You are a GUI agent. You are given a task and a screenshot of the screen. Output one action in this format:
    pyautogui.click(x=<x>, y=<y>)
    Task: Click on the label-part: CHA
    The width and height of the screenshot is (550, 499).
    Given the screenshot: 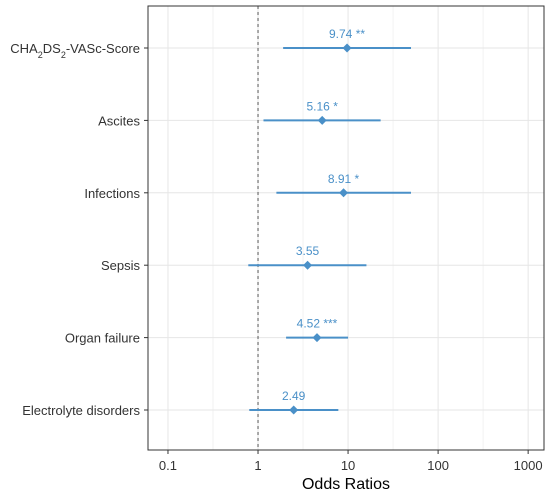 What is the action you would take?
    pyautogui.click(x=24, y=48)
    